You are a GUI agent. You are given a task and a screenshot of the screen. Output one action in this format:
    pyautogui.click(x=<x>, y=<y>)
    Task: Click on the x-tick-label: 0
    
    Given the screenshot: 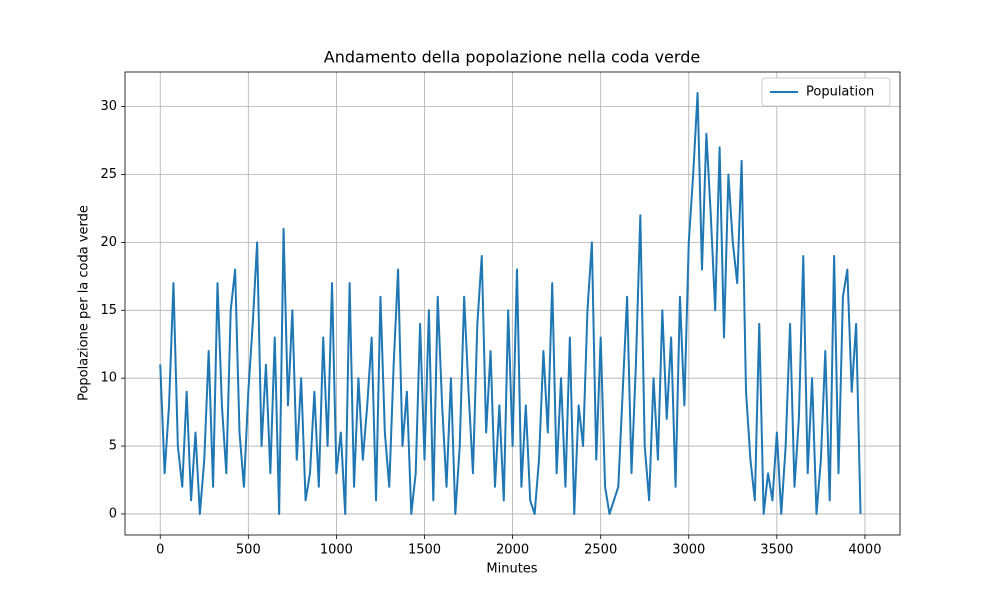 What is the action you would take?
    pyautogui.click(x=160, y=550)
    